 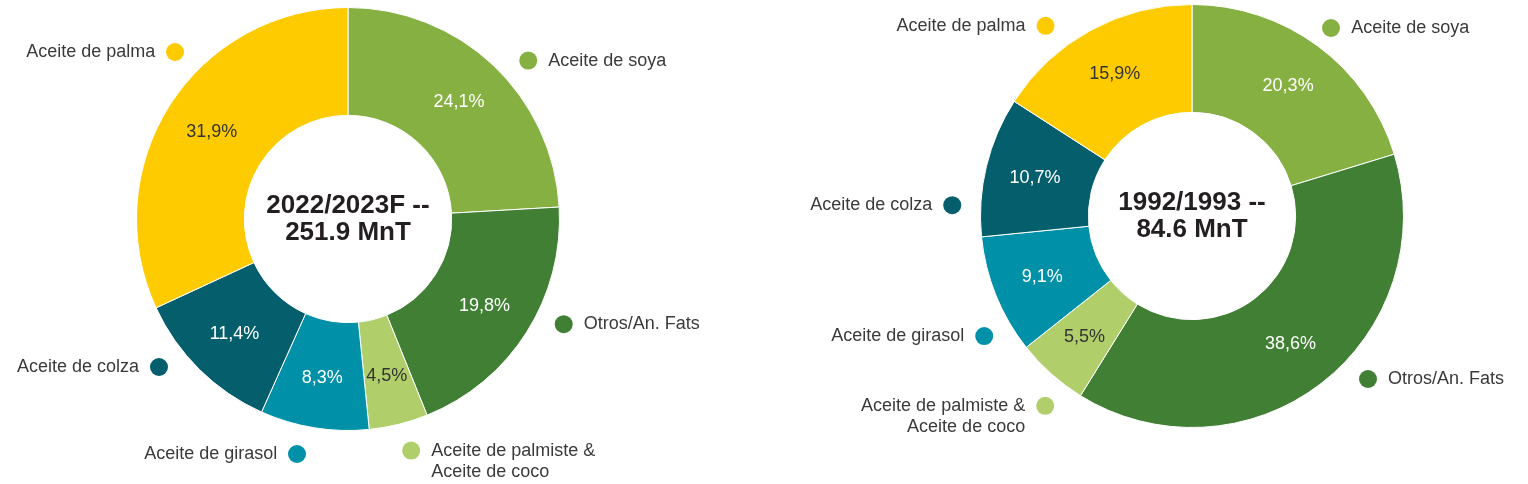 I want to click on data-label: 8,3%, so click(x=322, y=377).